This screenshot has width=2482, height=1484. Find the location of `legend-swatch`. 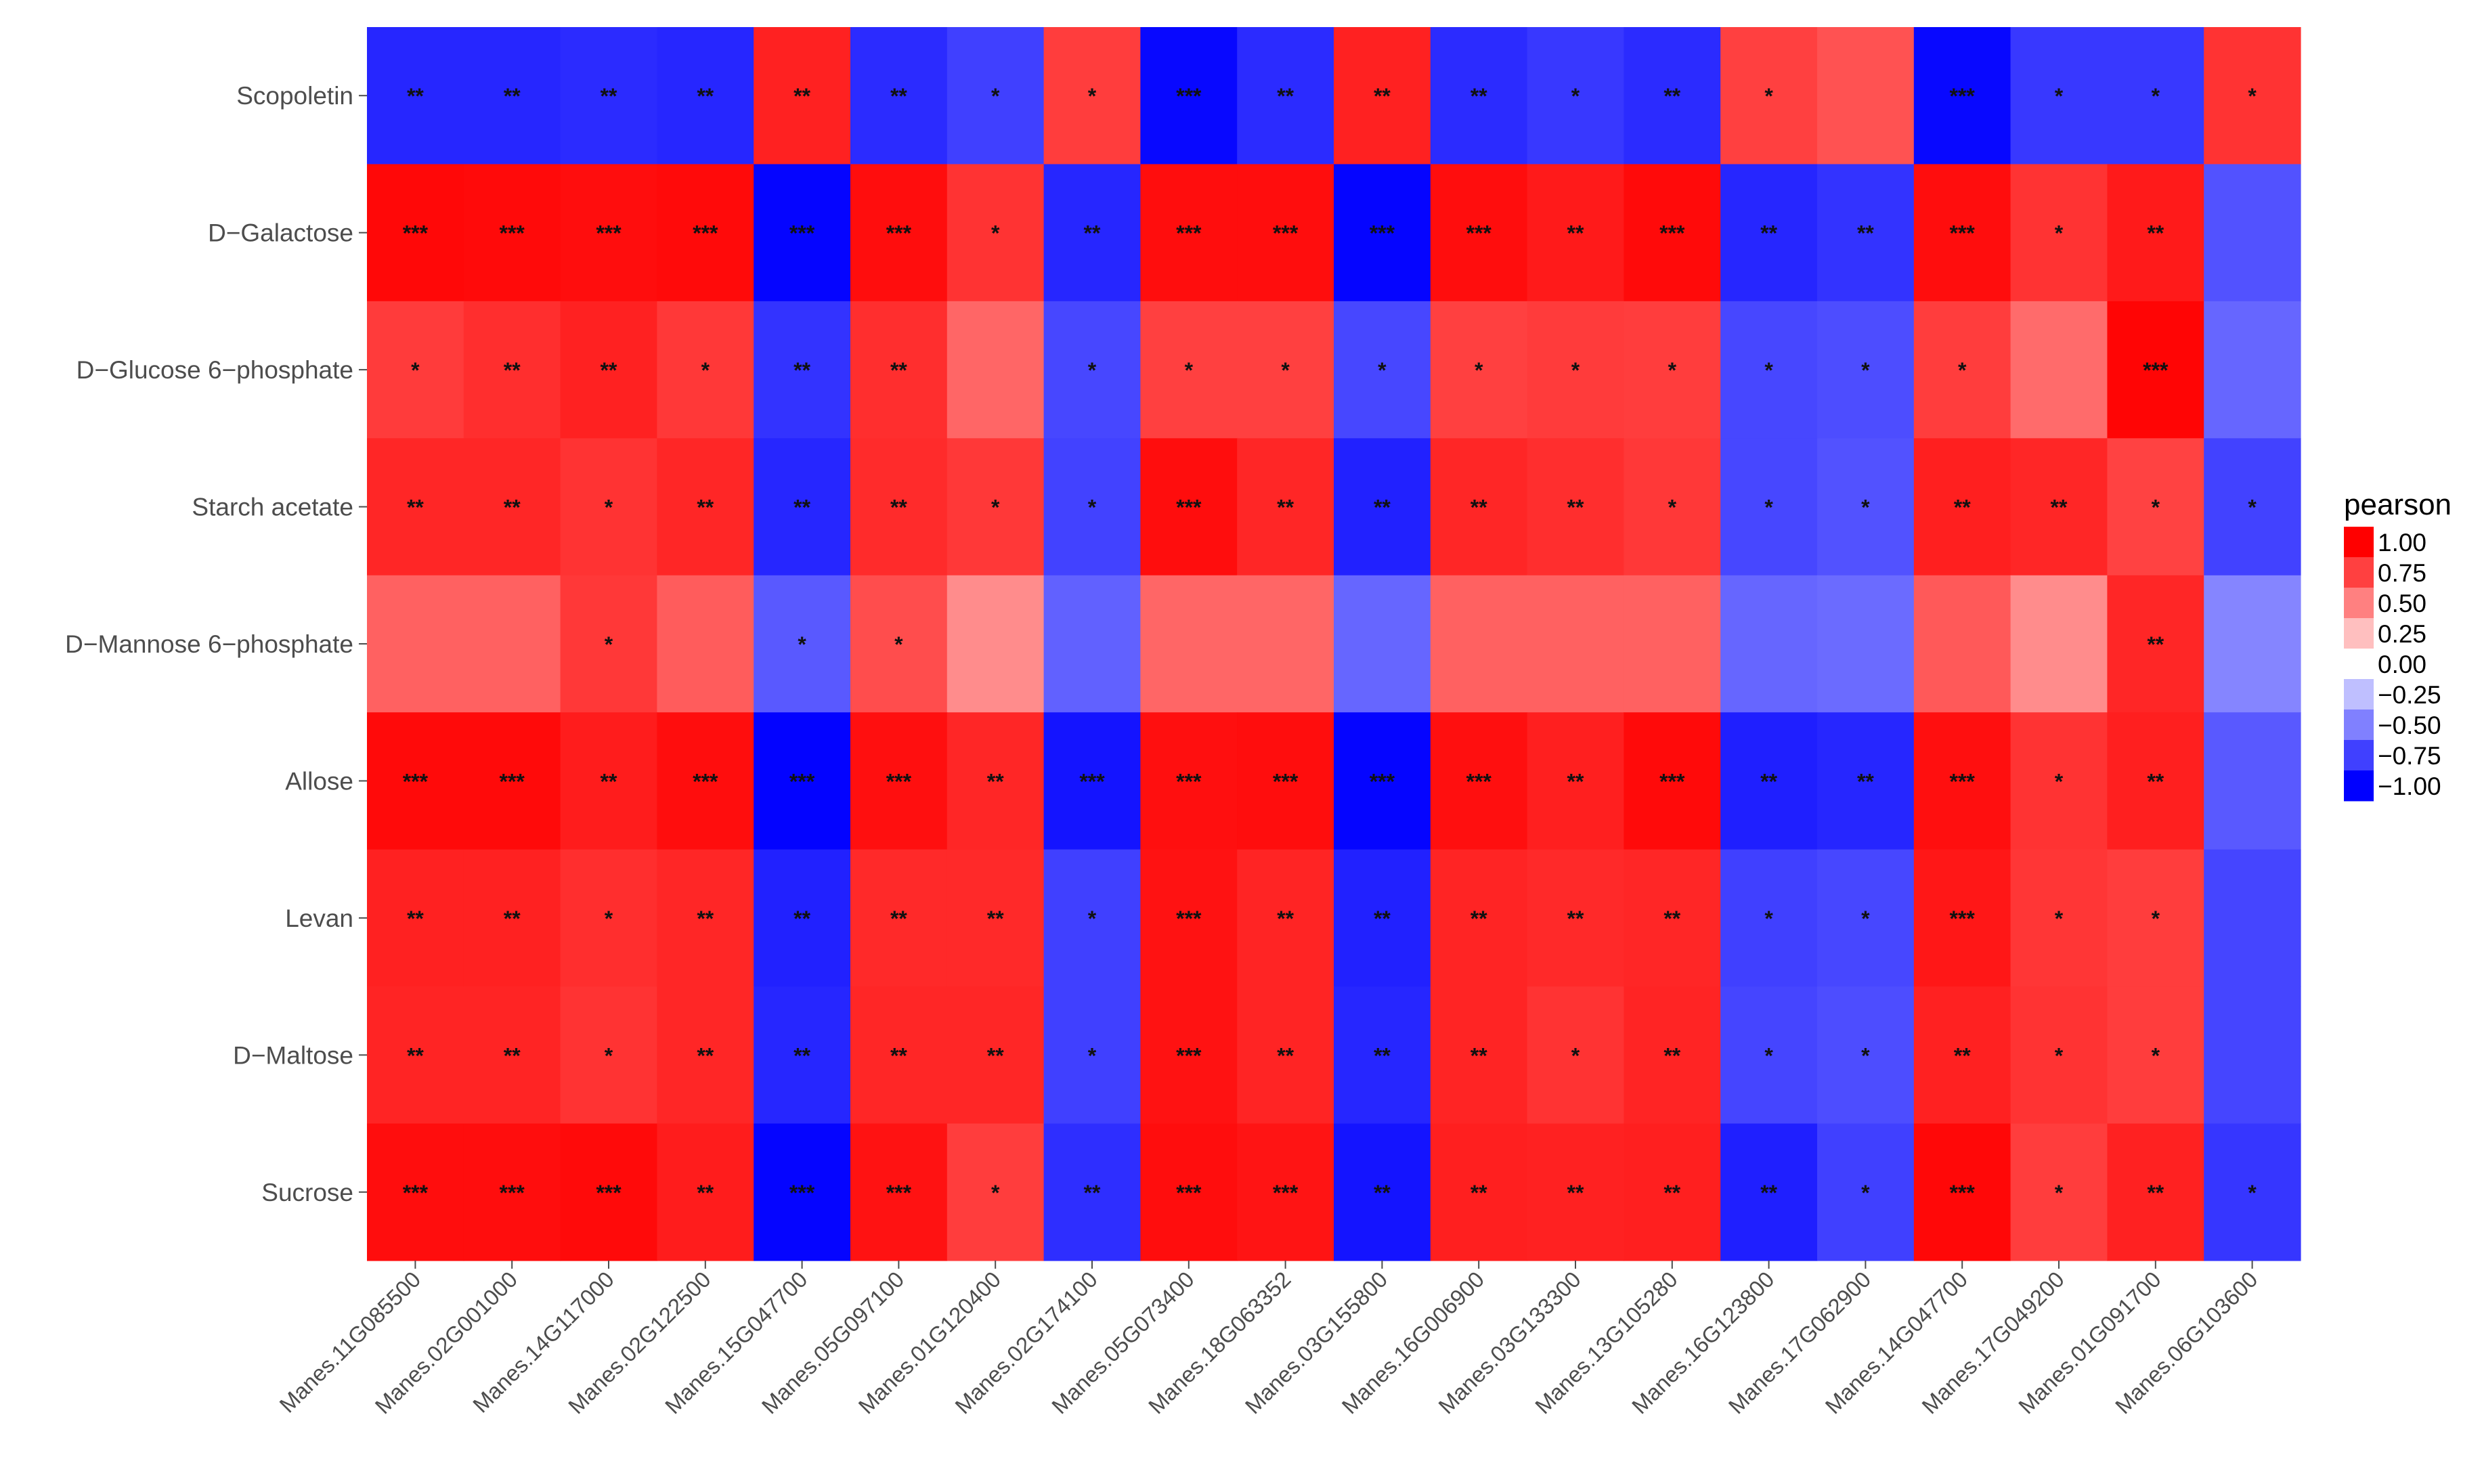

legend-swatch is located at coordinates (2359, 542).